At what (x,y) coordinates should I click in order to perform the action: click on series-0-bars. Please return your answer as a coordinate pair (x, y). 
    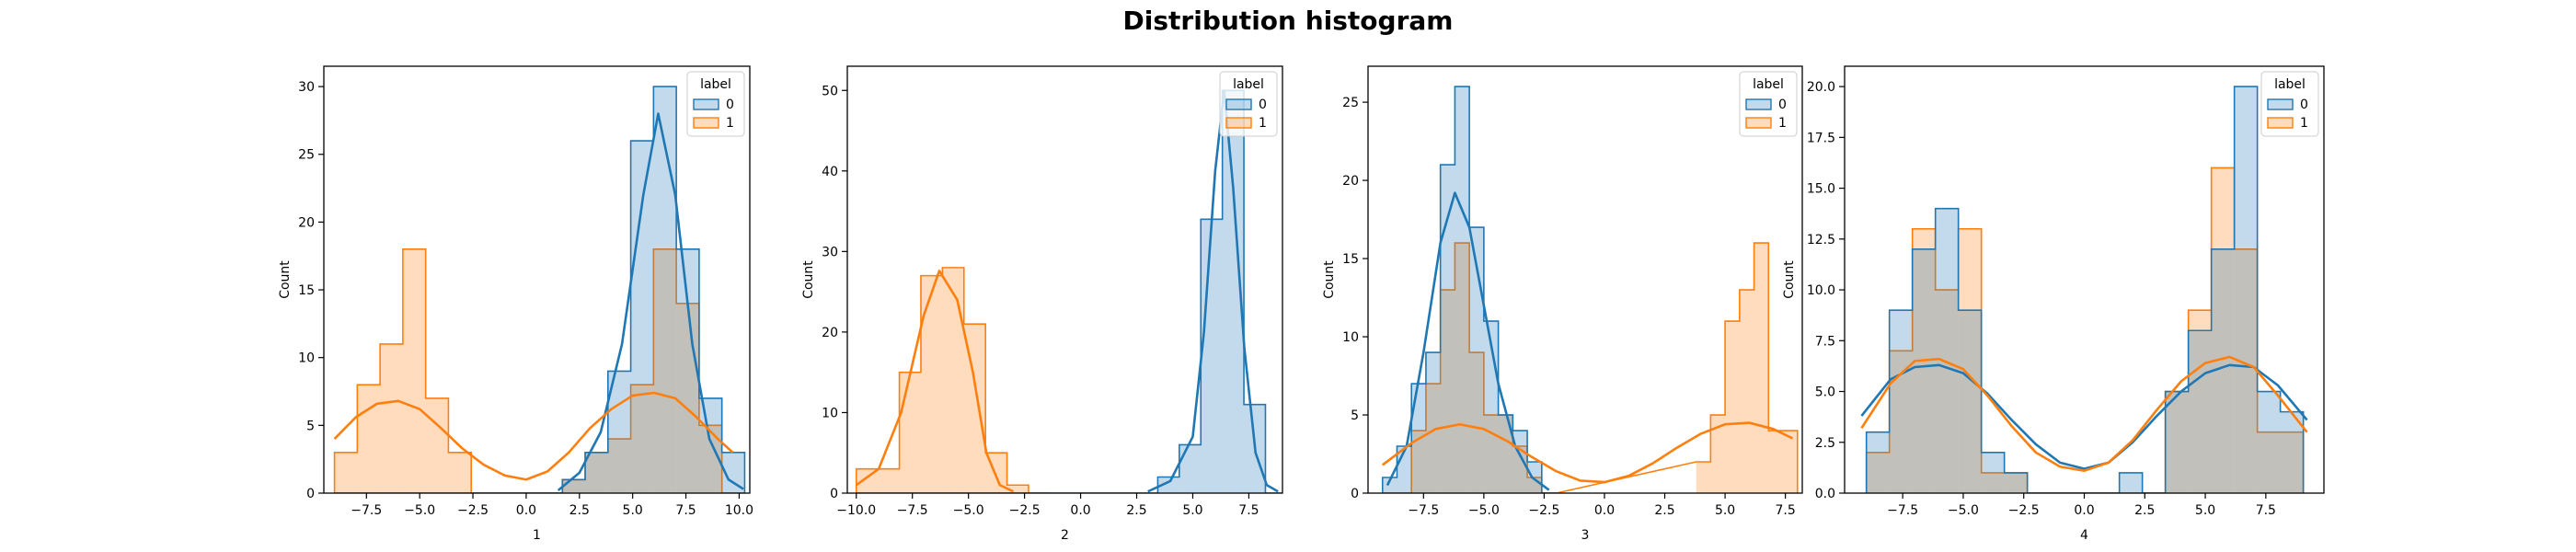
    Looking at the image, I should click on (2085, 289).